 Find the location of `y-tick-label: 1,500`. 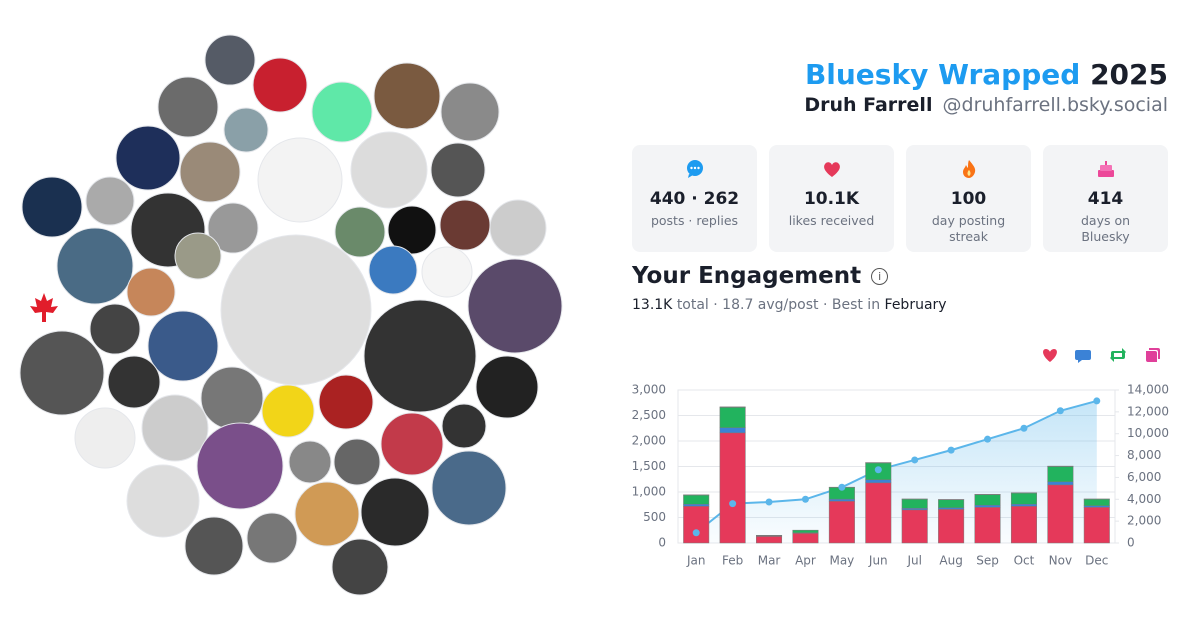

y-tick-label: 1,500 is located at coordinates (649, 466).